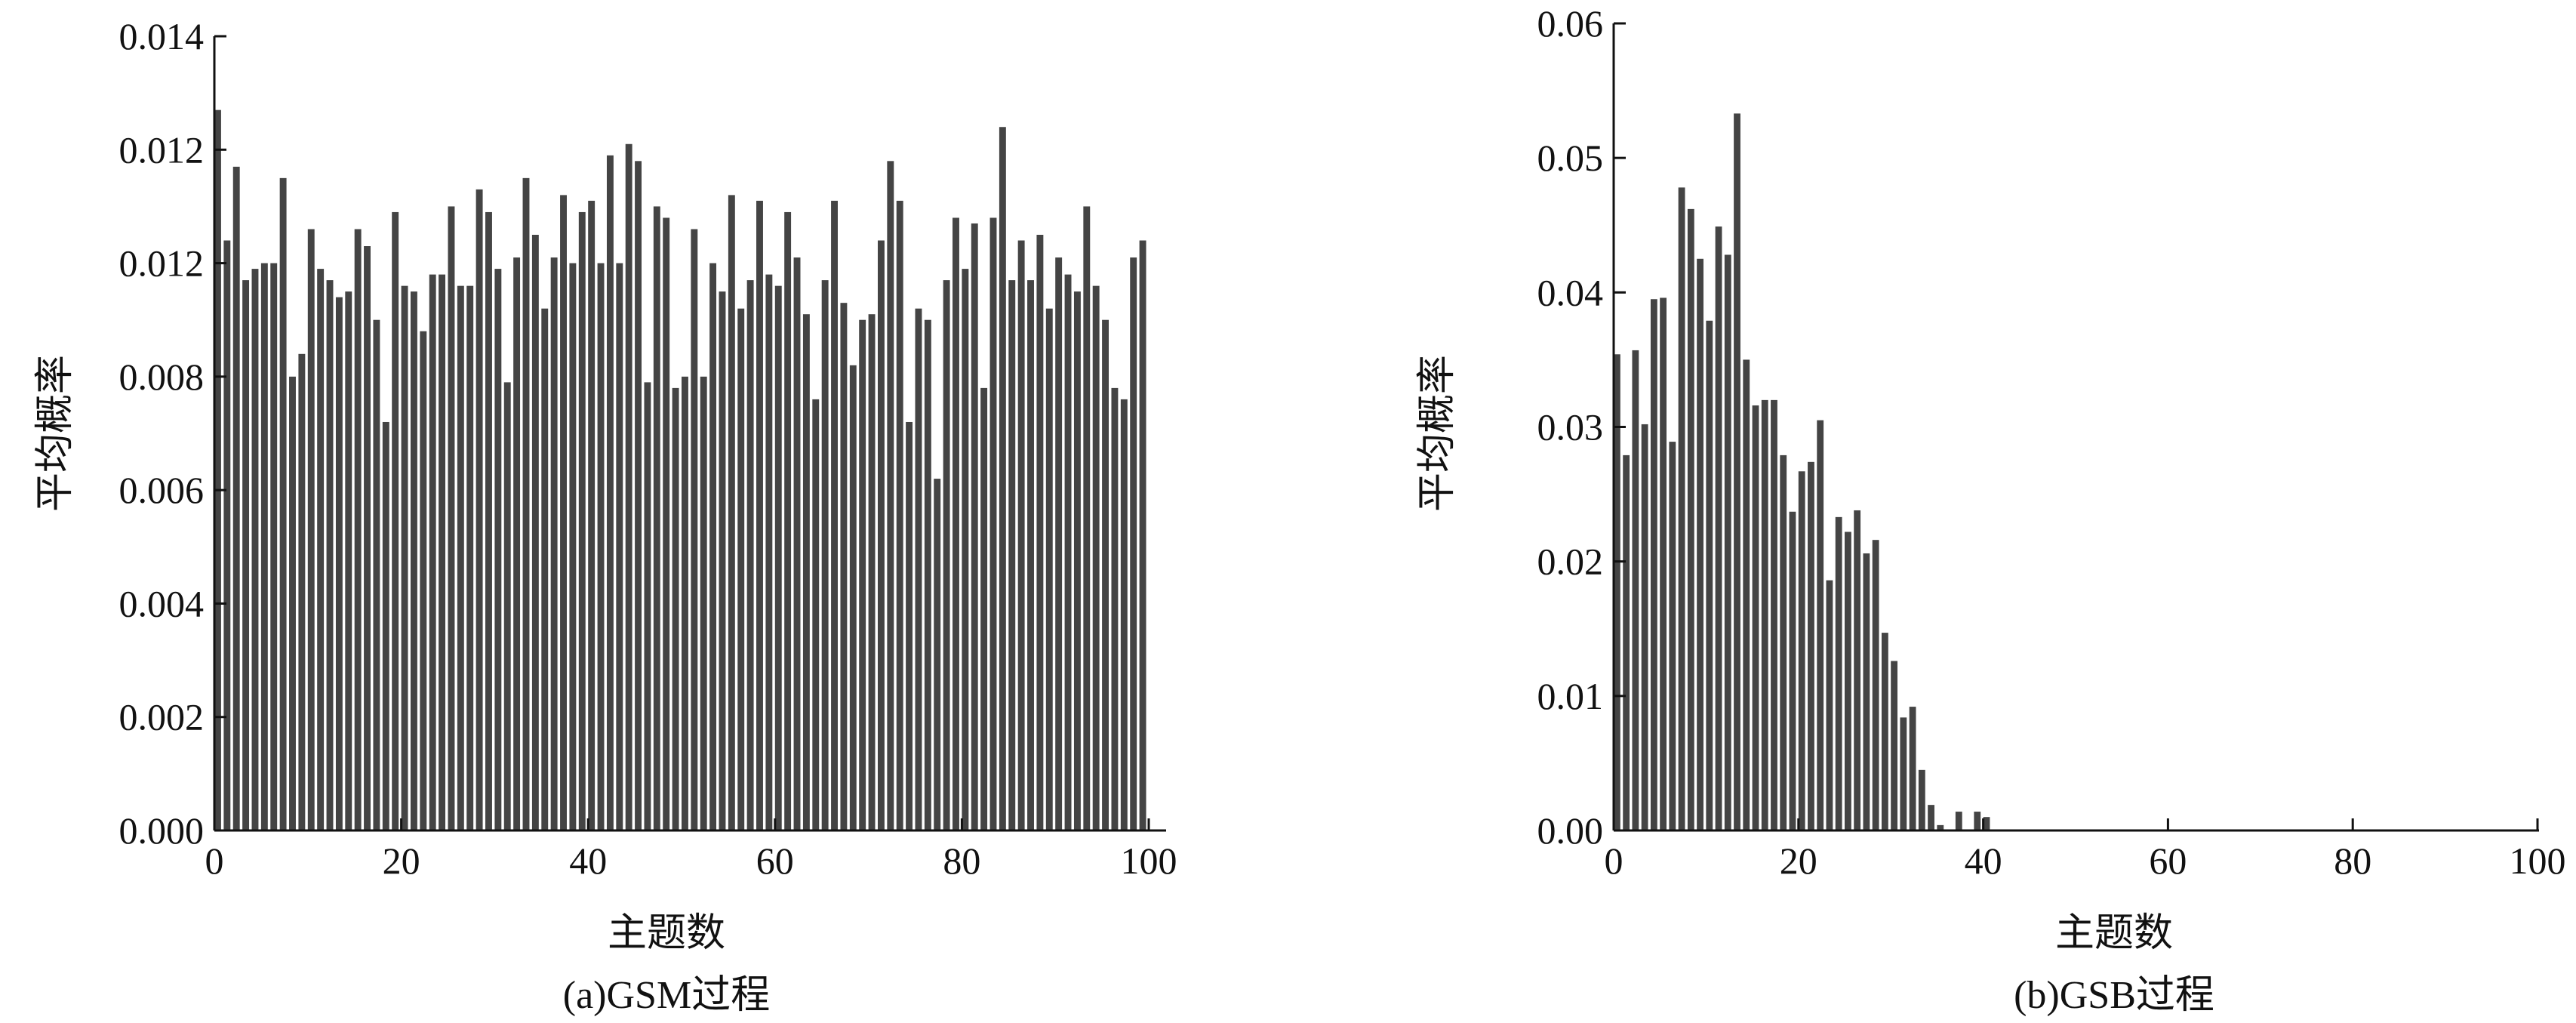 The width and height of the screenshot is (2576, 1023). I want to click on x-tick-label: 80, so click(2352, 861).